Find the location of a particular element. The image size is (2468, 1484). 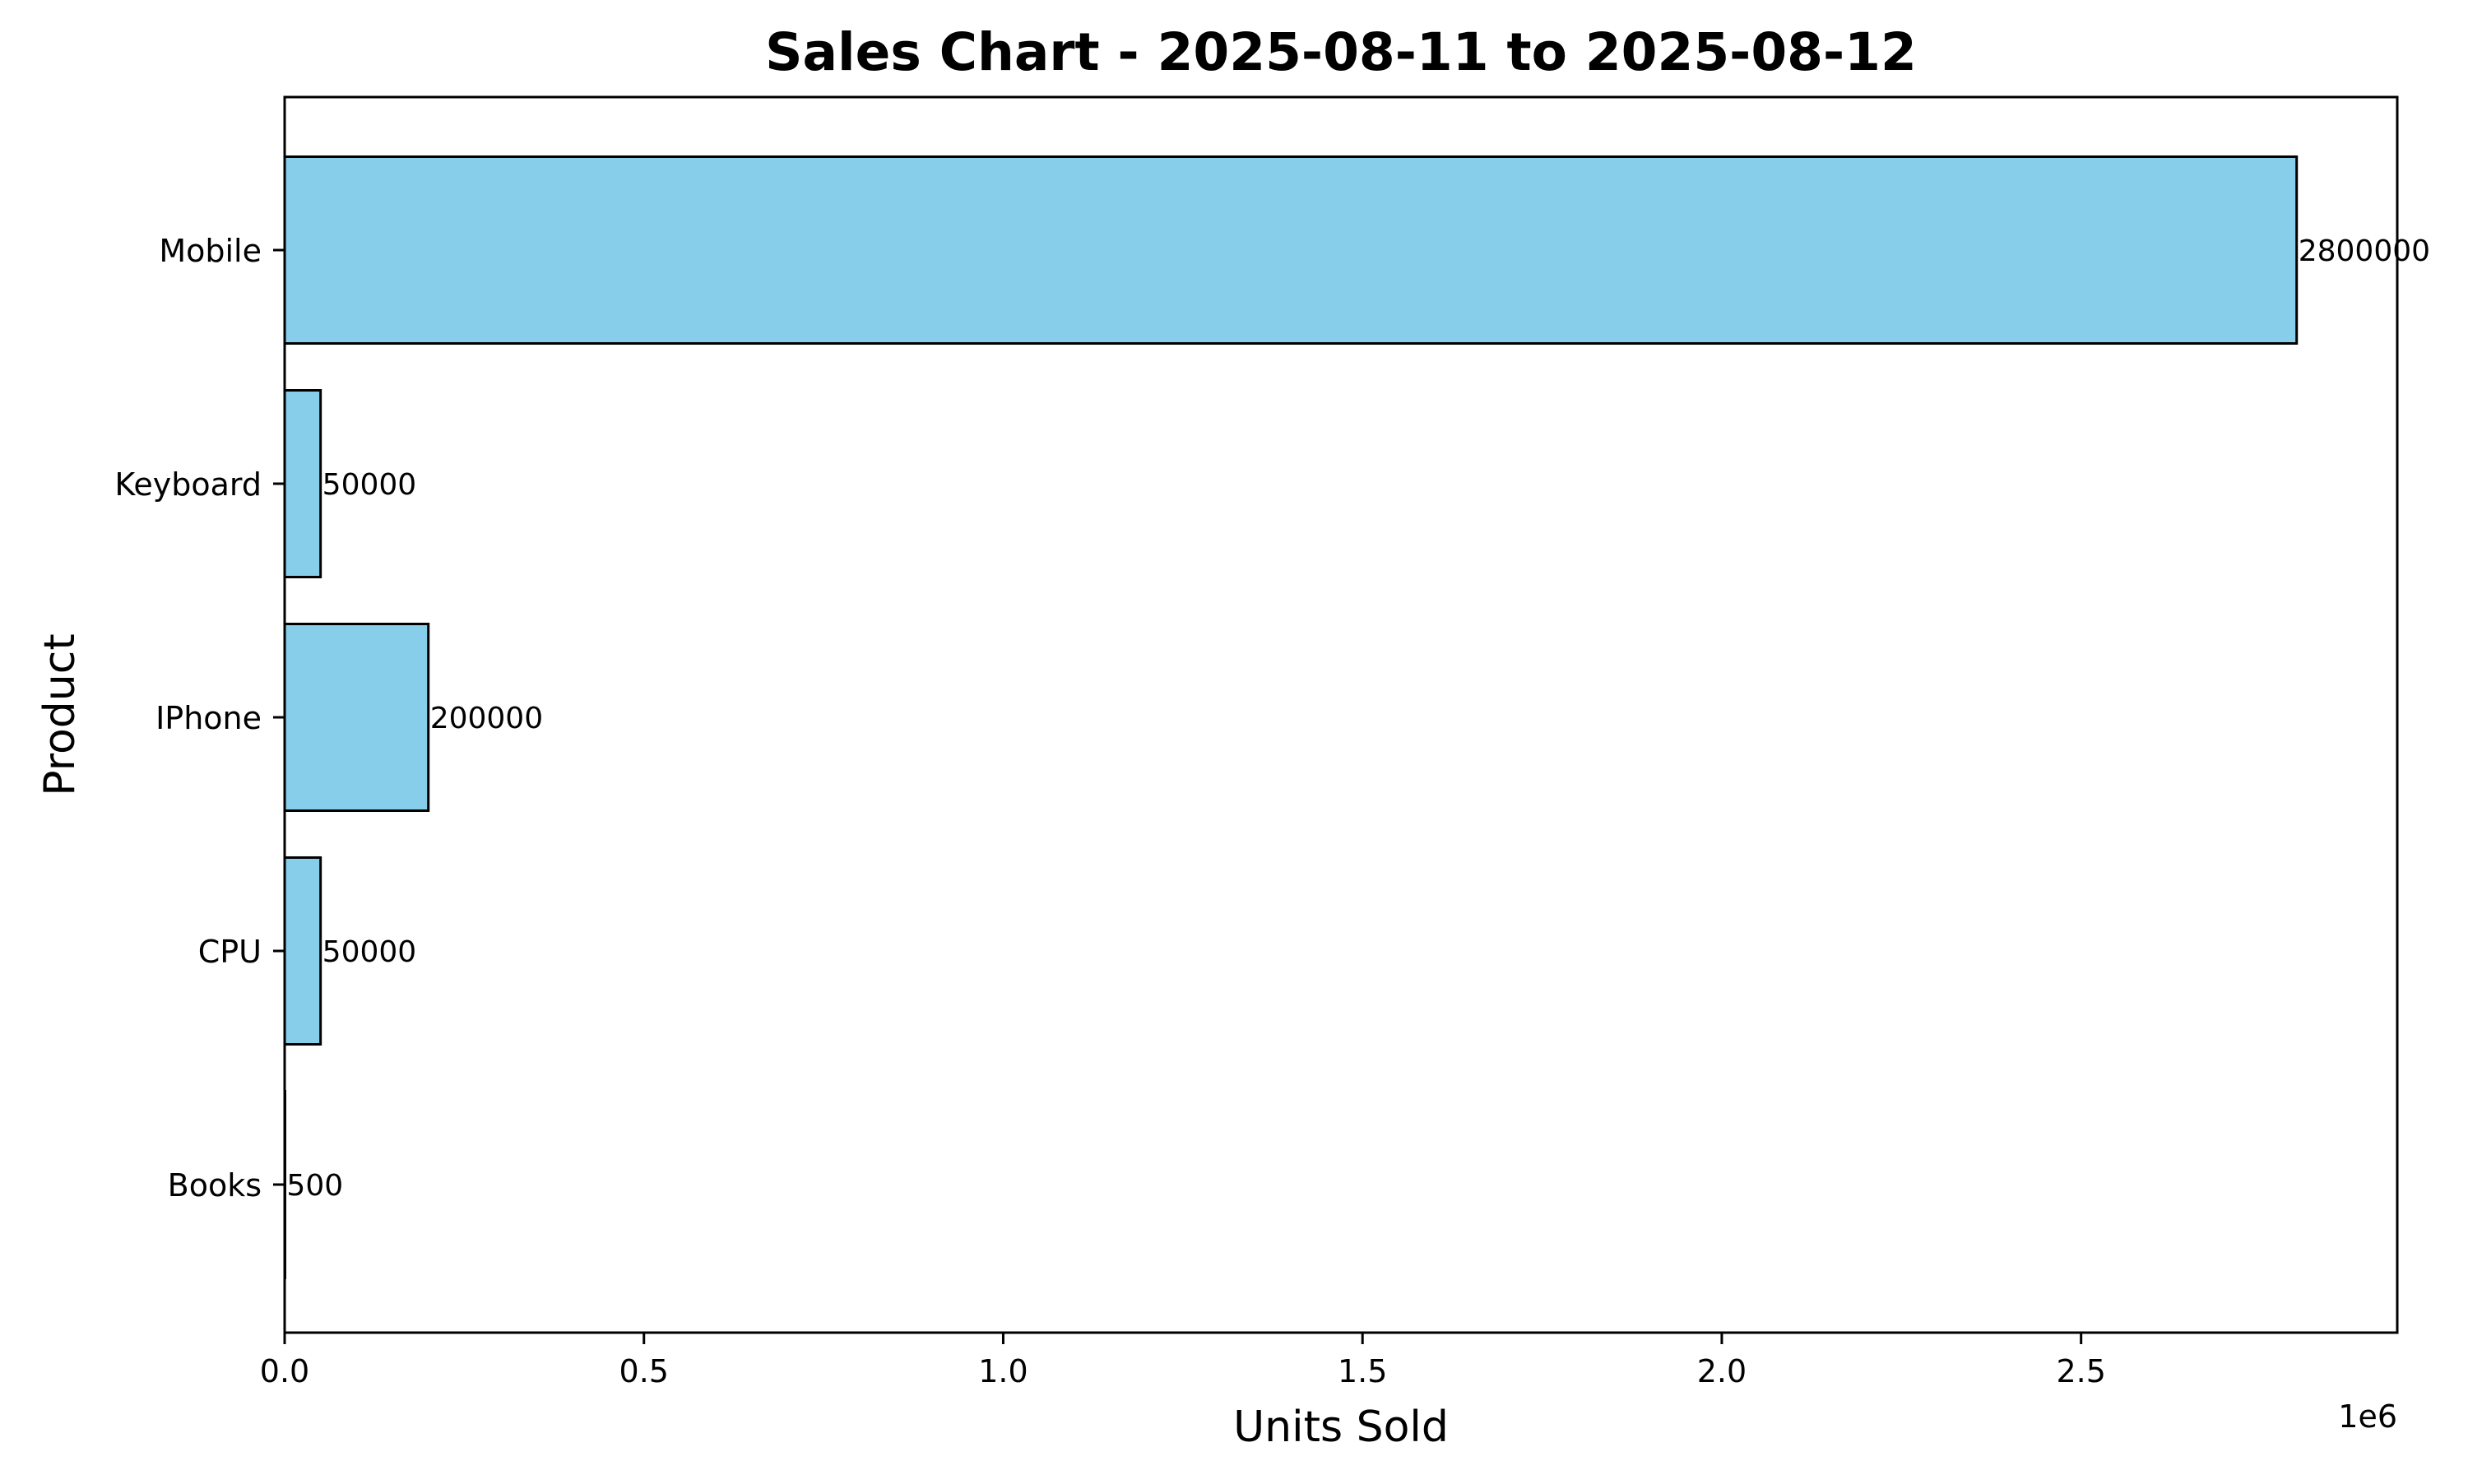

data-label-keyboard: 50000 is located at coordinates (369, 485).